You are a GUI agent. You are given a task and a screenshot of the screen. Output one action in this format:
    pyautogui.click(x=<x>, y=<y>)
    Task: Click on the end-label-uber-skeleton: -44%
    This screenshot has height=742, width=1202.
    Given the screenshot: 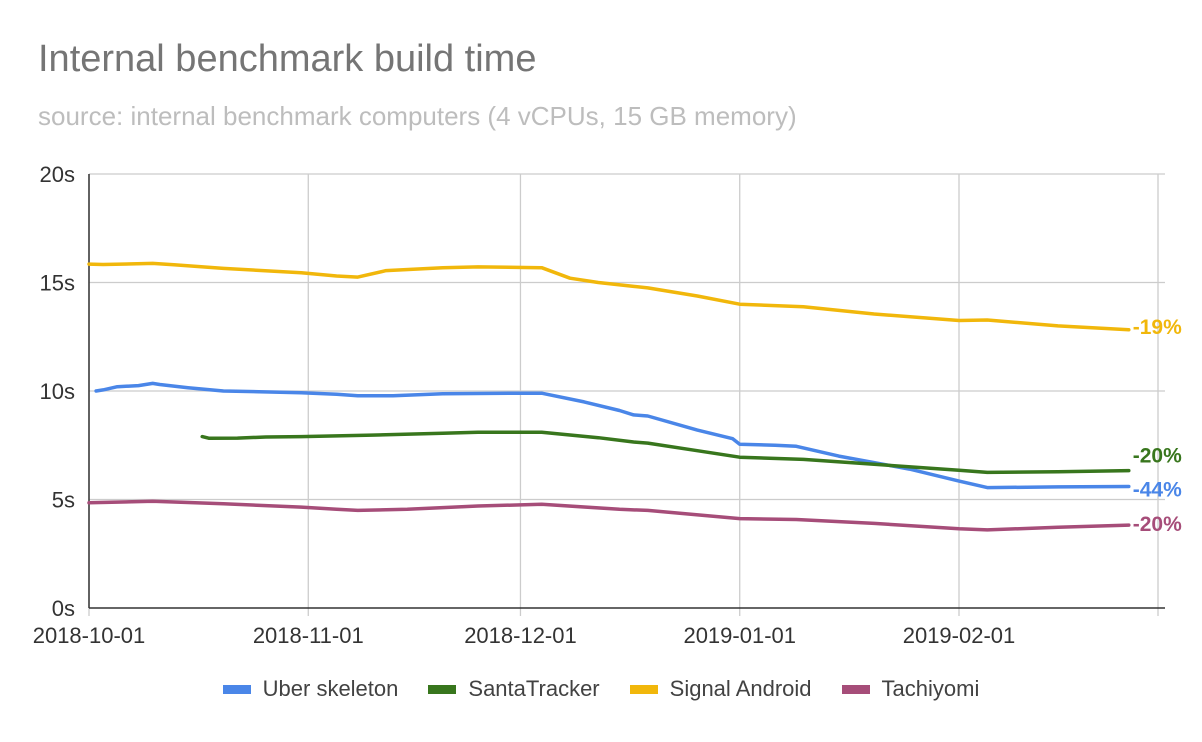 What is the action you would take?
    pyautogui.click(x=1157, y=489)
    